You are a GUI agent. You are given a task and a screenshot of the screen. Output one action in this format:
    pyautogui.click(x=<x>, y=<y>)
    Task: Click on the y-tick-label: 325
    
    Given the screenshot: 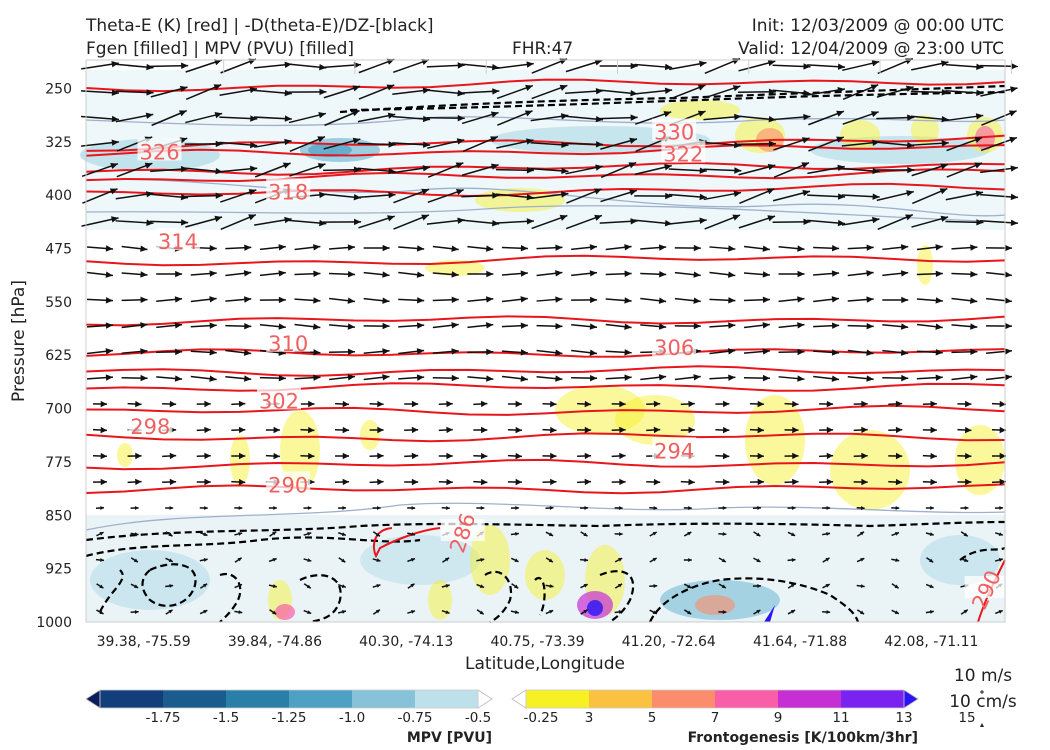 What is the action you would take?
    pyautogui.click(x=58, y=143)
    